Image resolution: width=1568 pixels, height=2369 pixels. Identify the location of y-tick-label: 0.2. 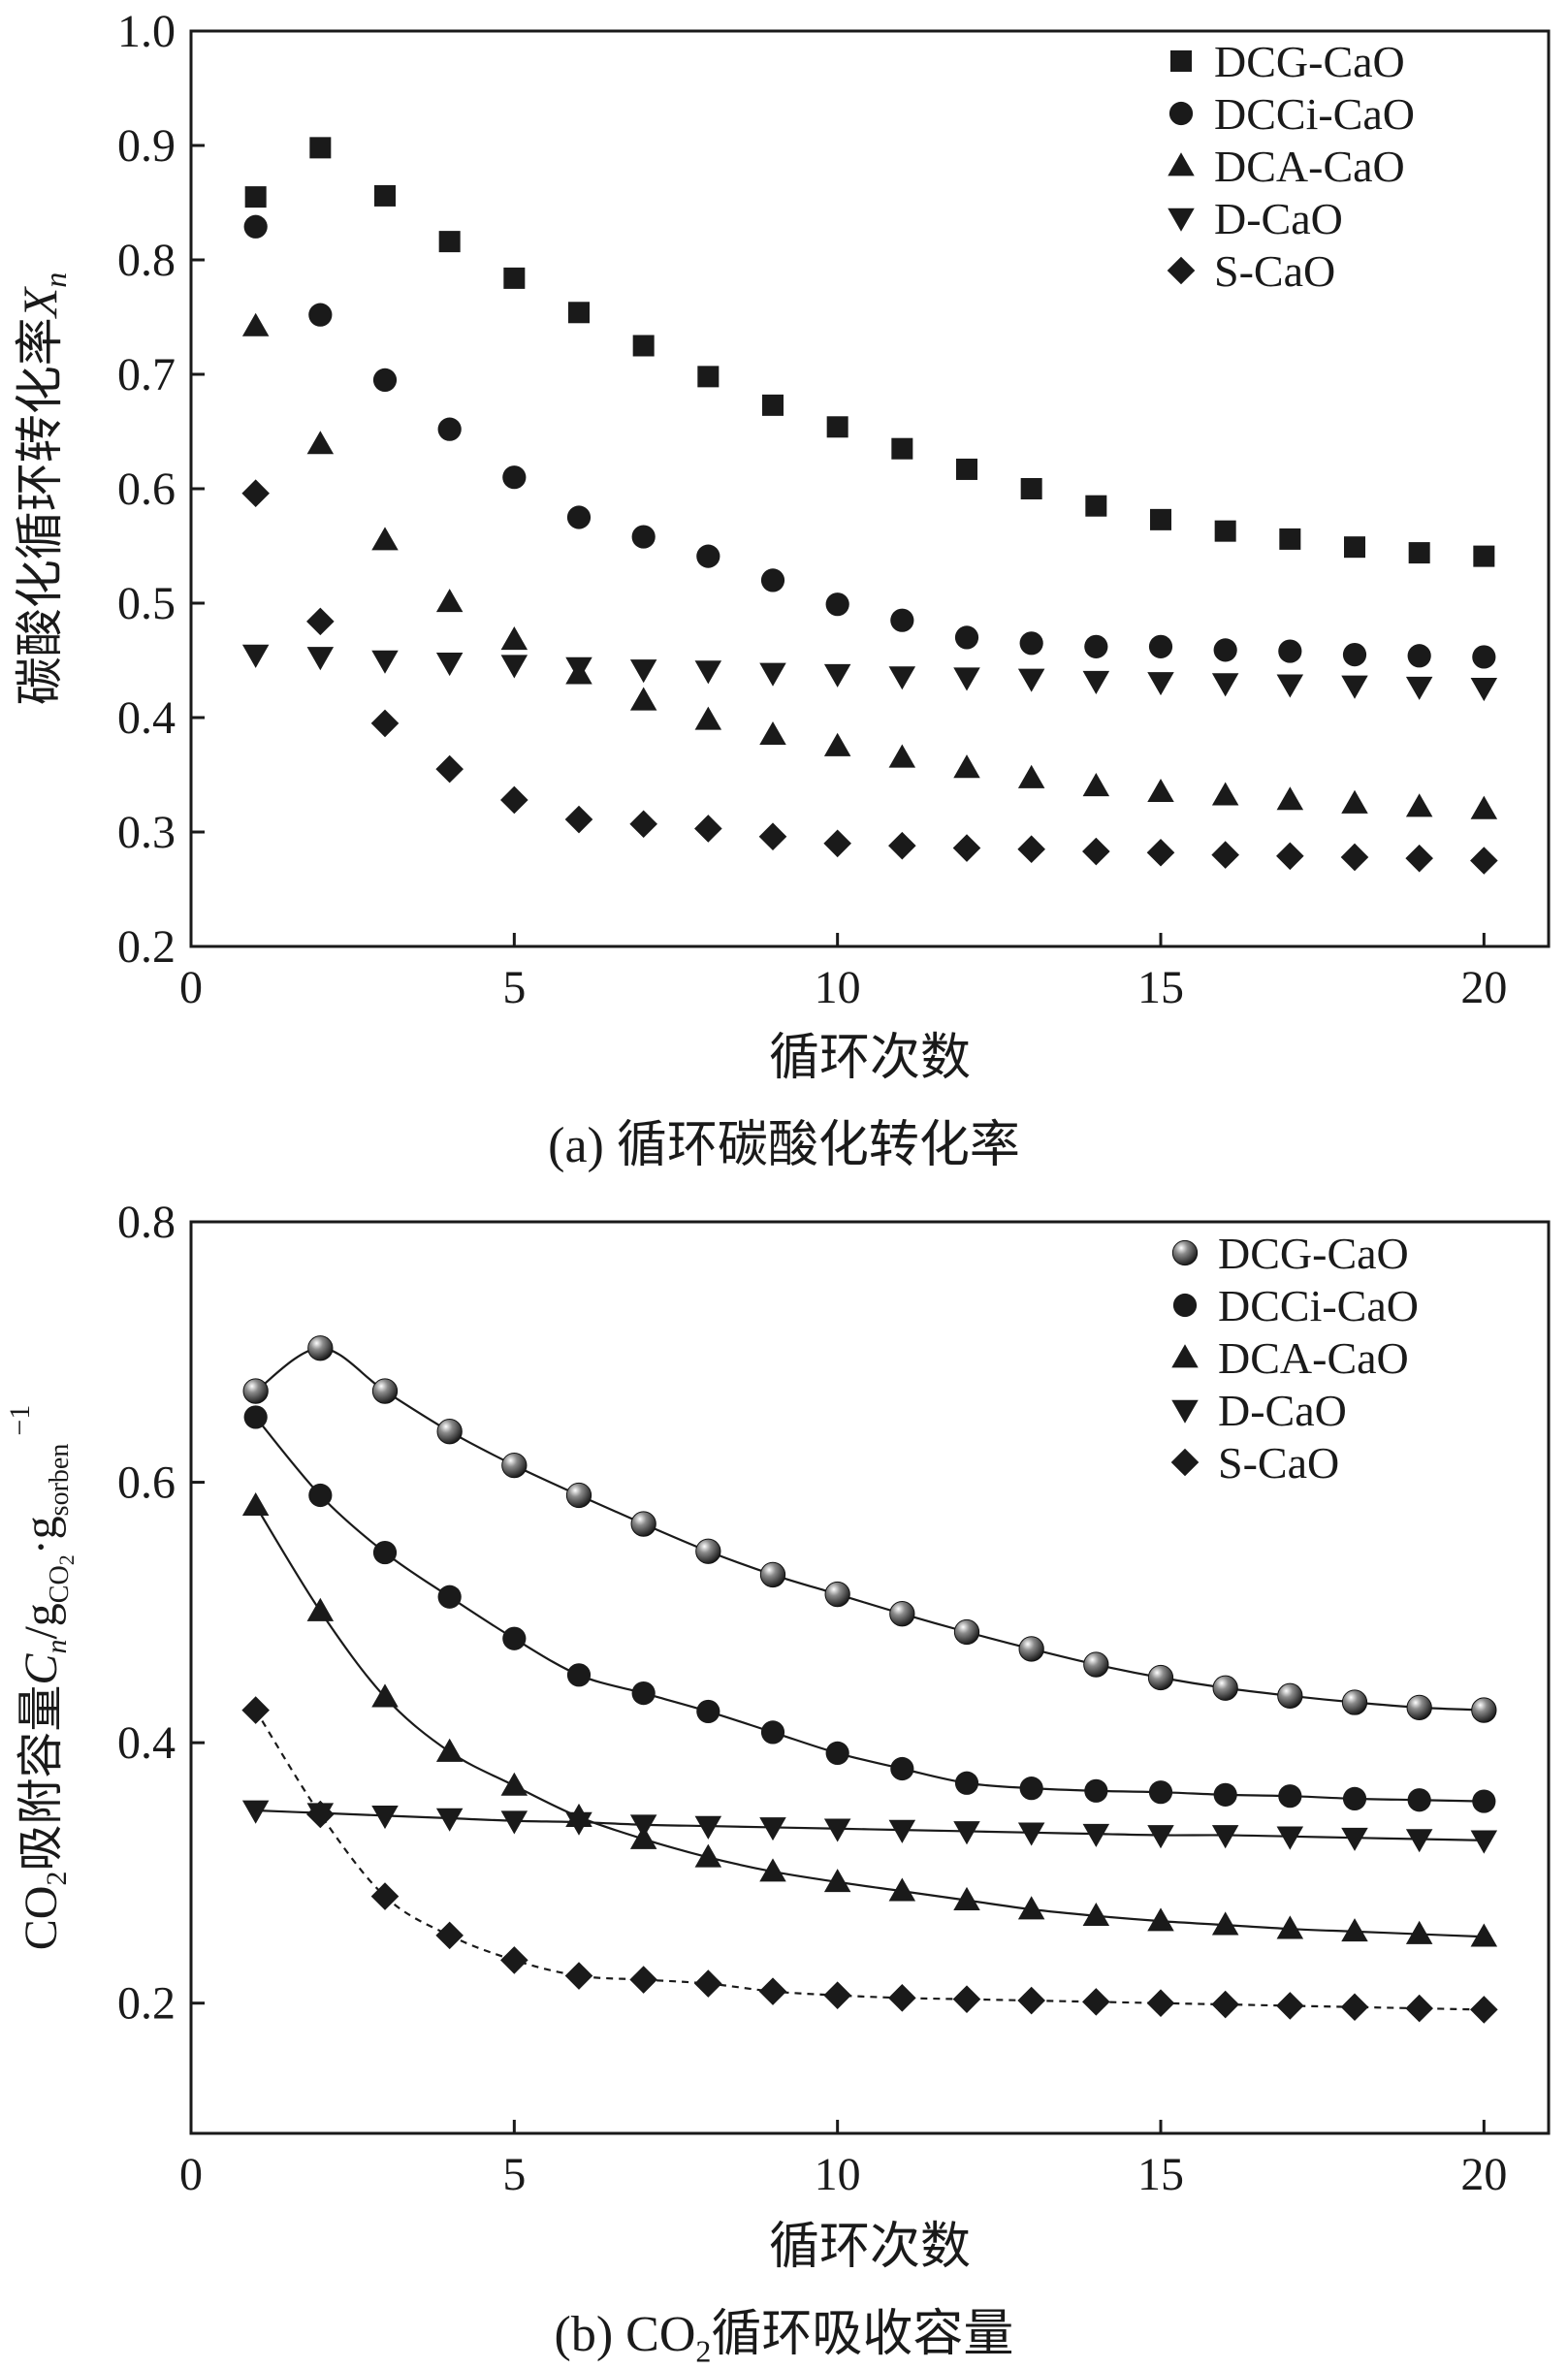
(146, 2004).